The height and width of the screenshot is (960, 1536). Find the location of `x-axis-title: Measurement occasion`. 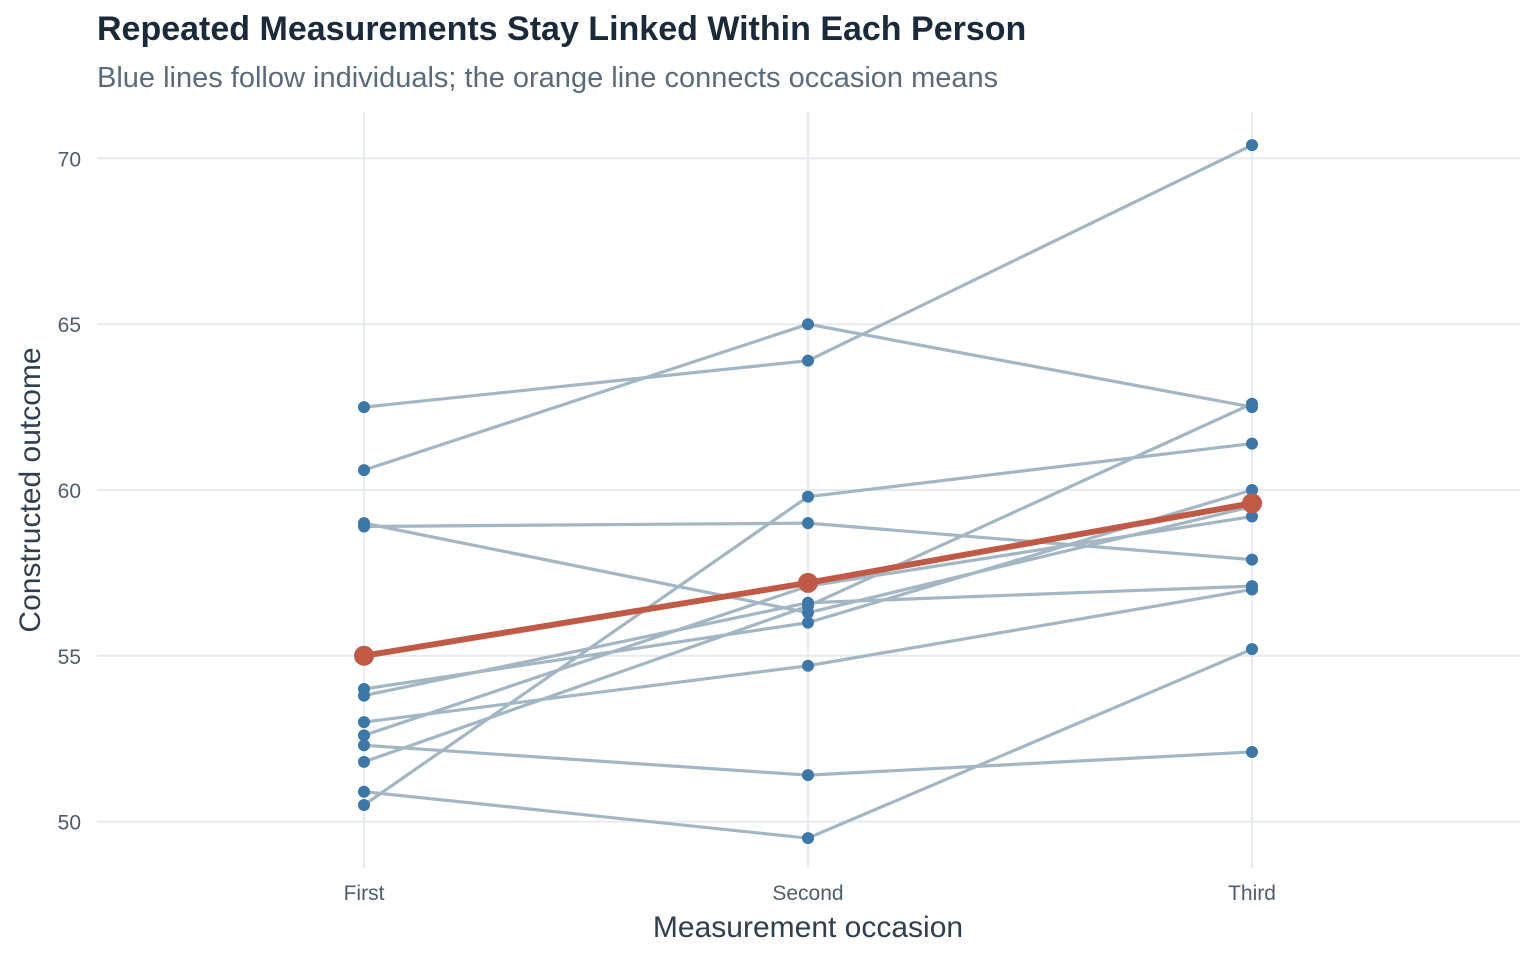

x-axis-title: Measurement occasion is located at coordinates (808, 927).